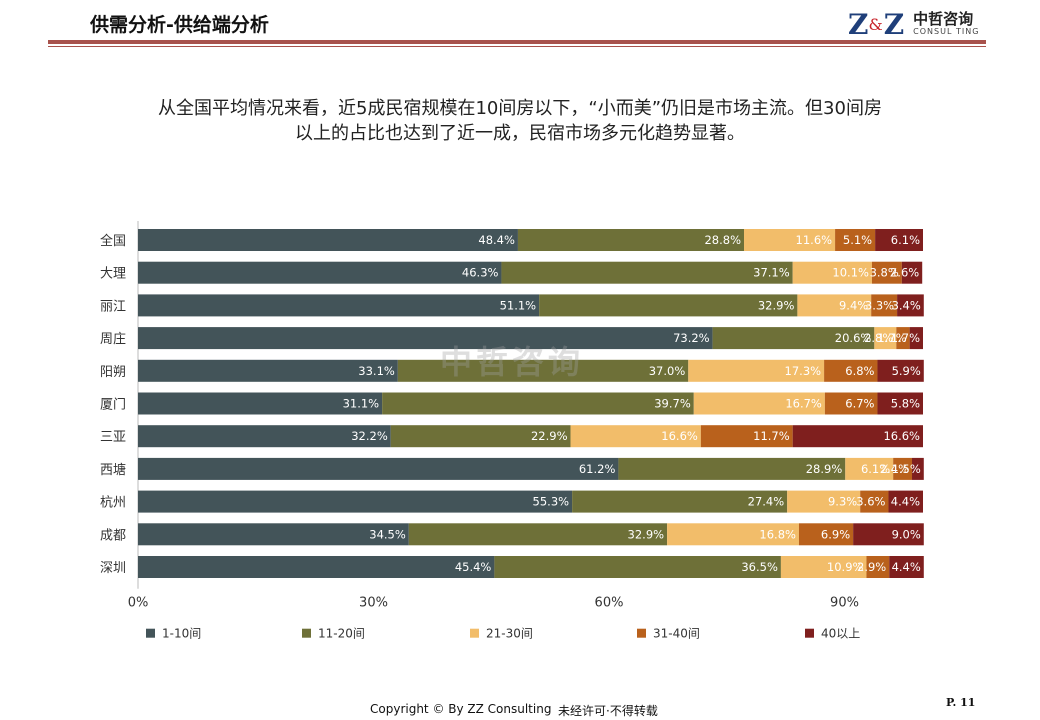 This screenshot has height=720, width=1040. I want to click on logo-name-en: CONSUL TING, so click(946, 31).